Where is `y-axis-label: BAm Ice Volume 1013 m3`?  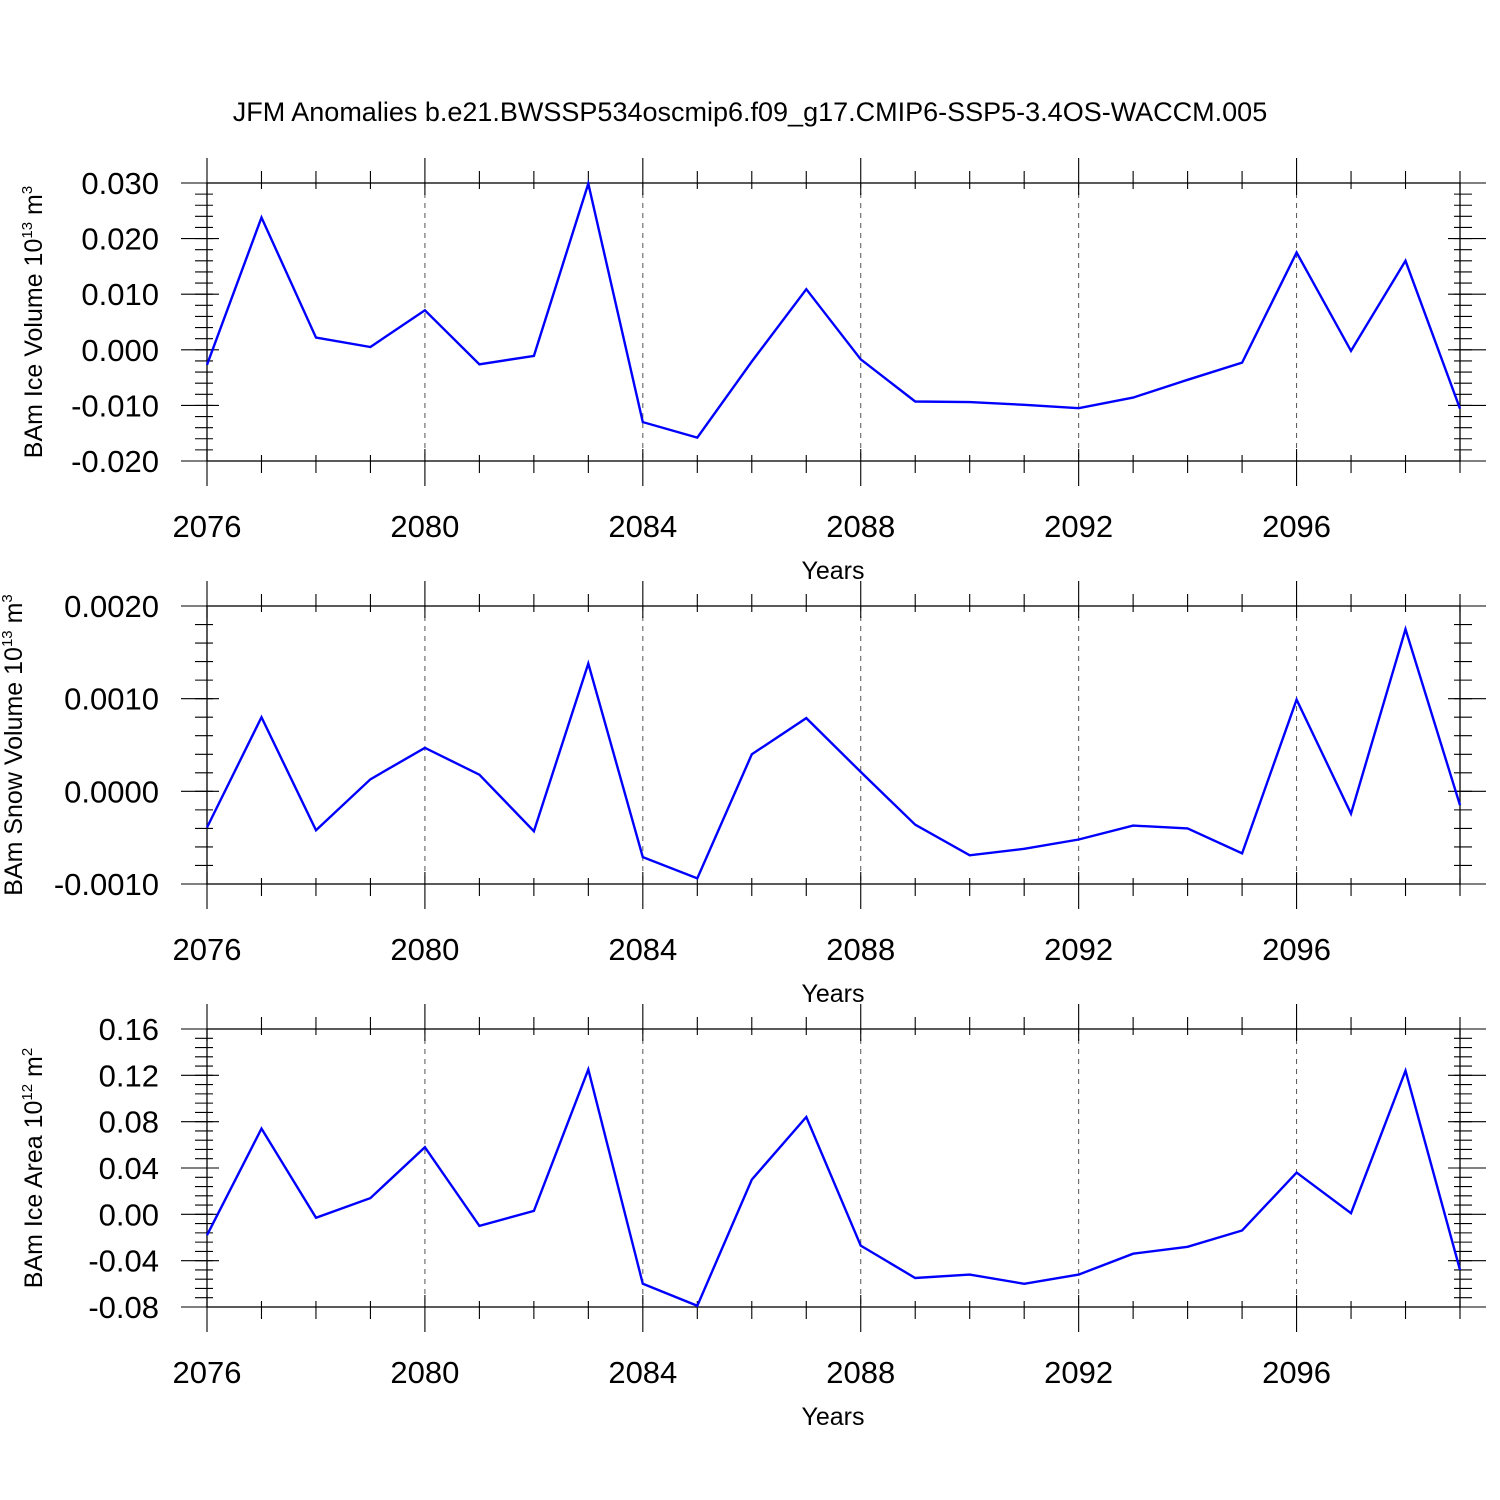 y-axis-label: BAm Ice Volume 1013 m3 is located at coordinates (33, 322).